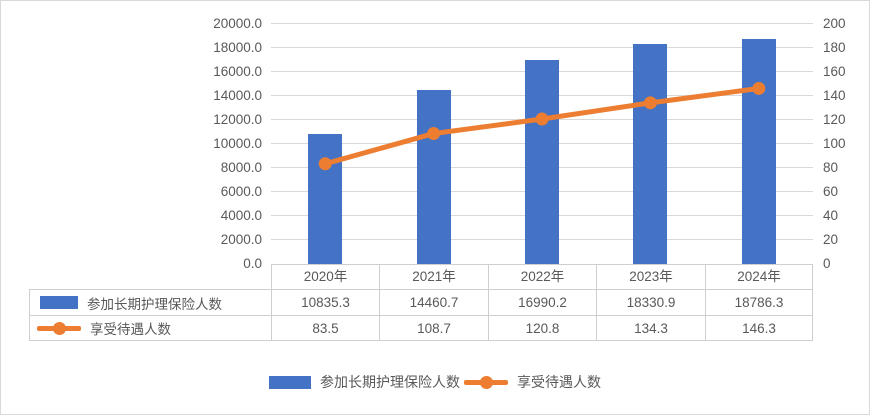 This screenshot has width=870, height=415. I want to click on table-cell-2023年-参加长期护理保险人数: 18330.9, so click(650, 302).